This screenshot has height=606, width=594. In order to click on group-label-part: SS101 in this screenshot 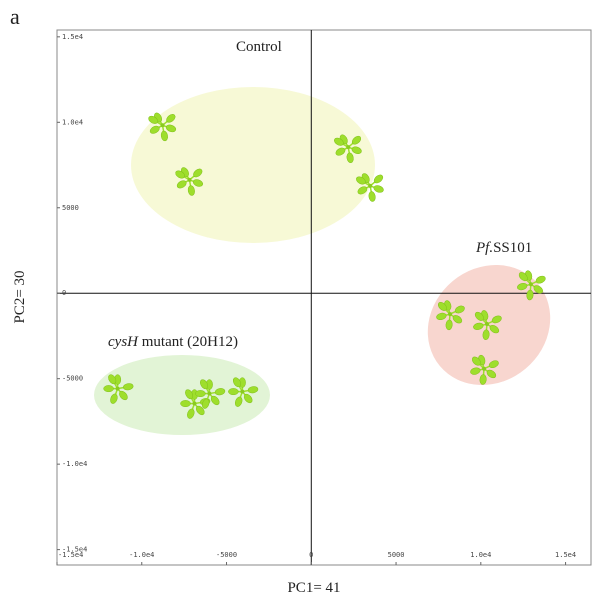, I will do `click(512, 248)`.